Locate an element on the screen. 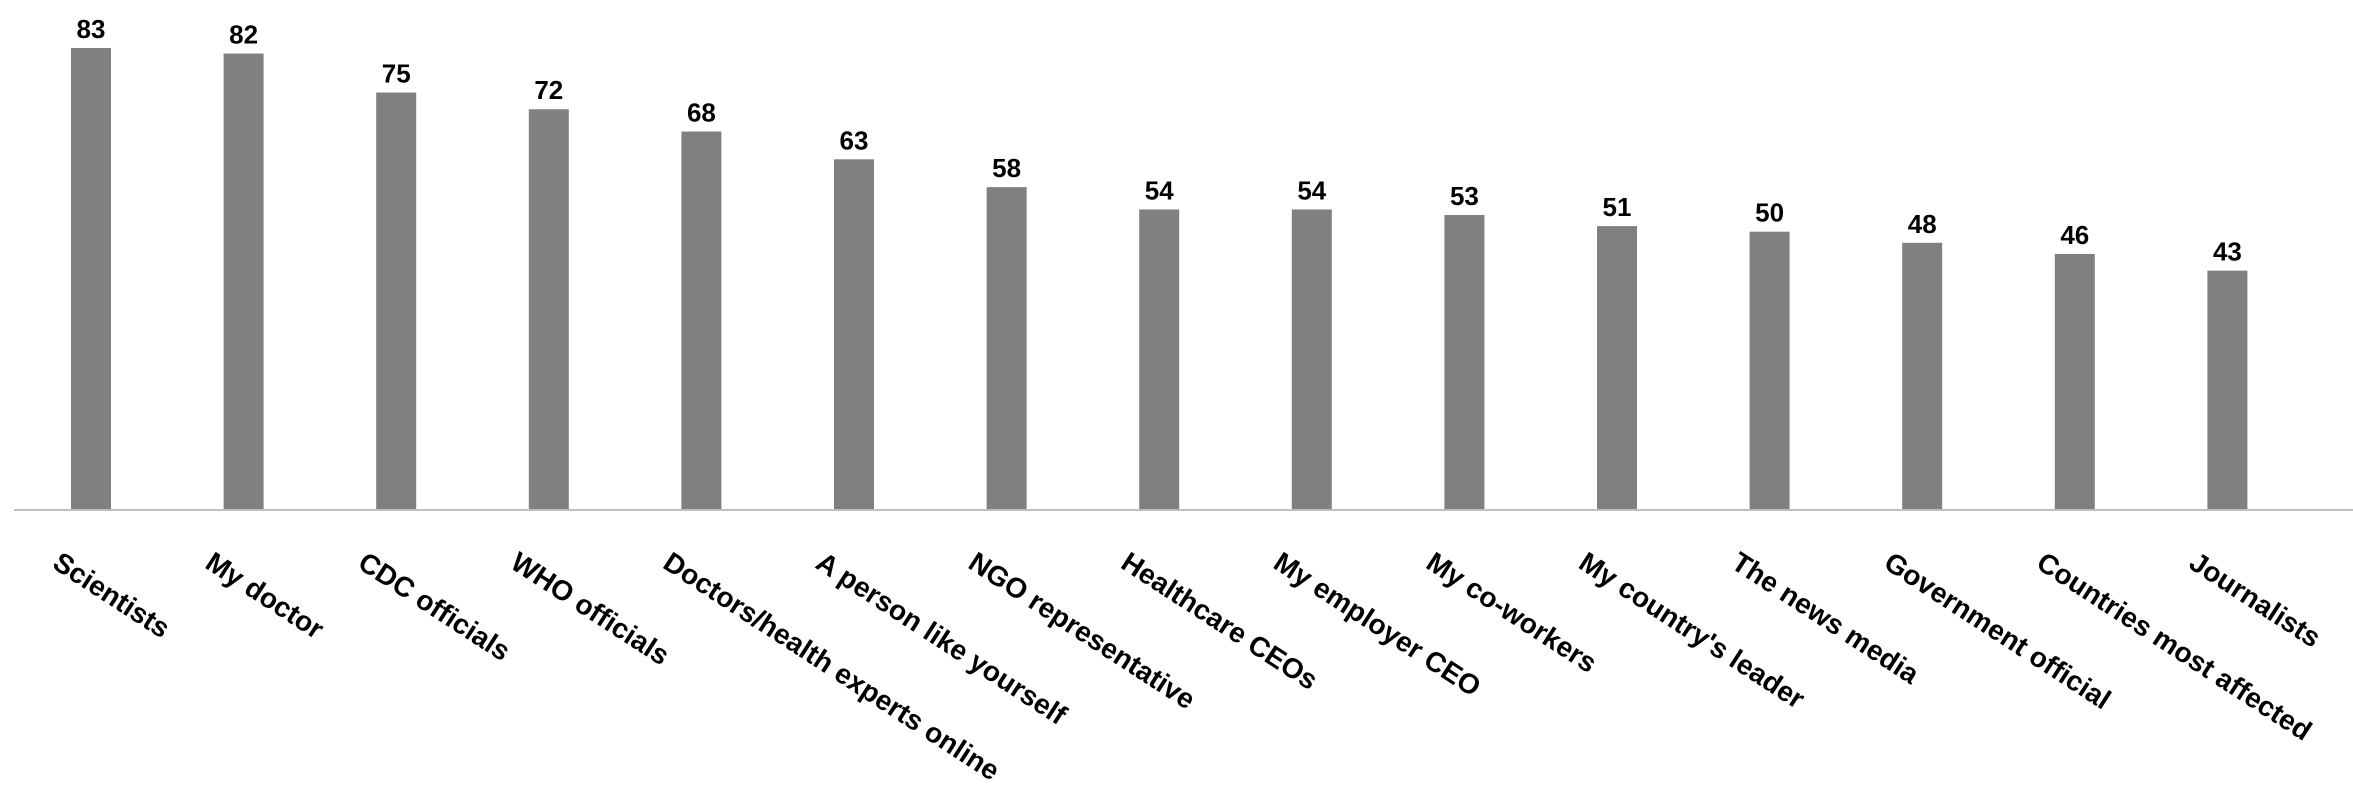 This screenshot has width=2353, height=802. bar-value-label: 72 is located at coordinates (548, 90).